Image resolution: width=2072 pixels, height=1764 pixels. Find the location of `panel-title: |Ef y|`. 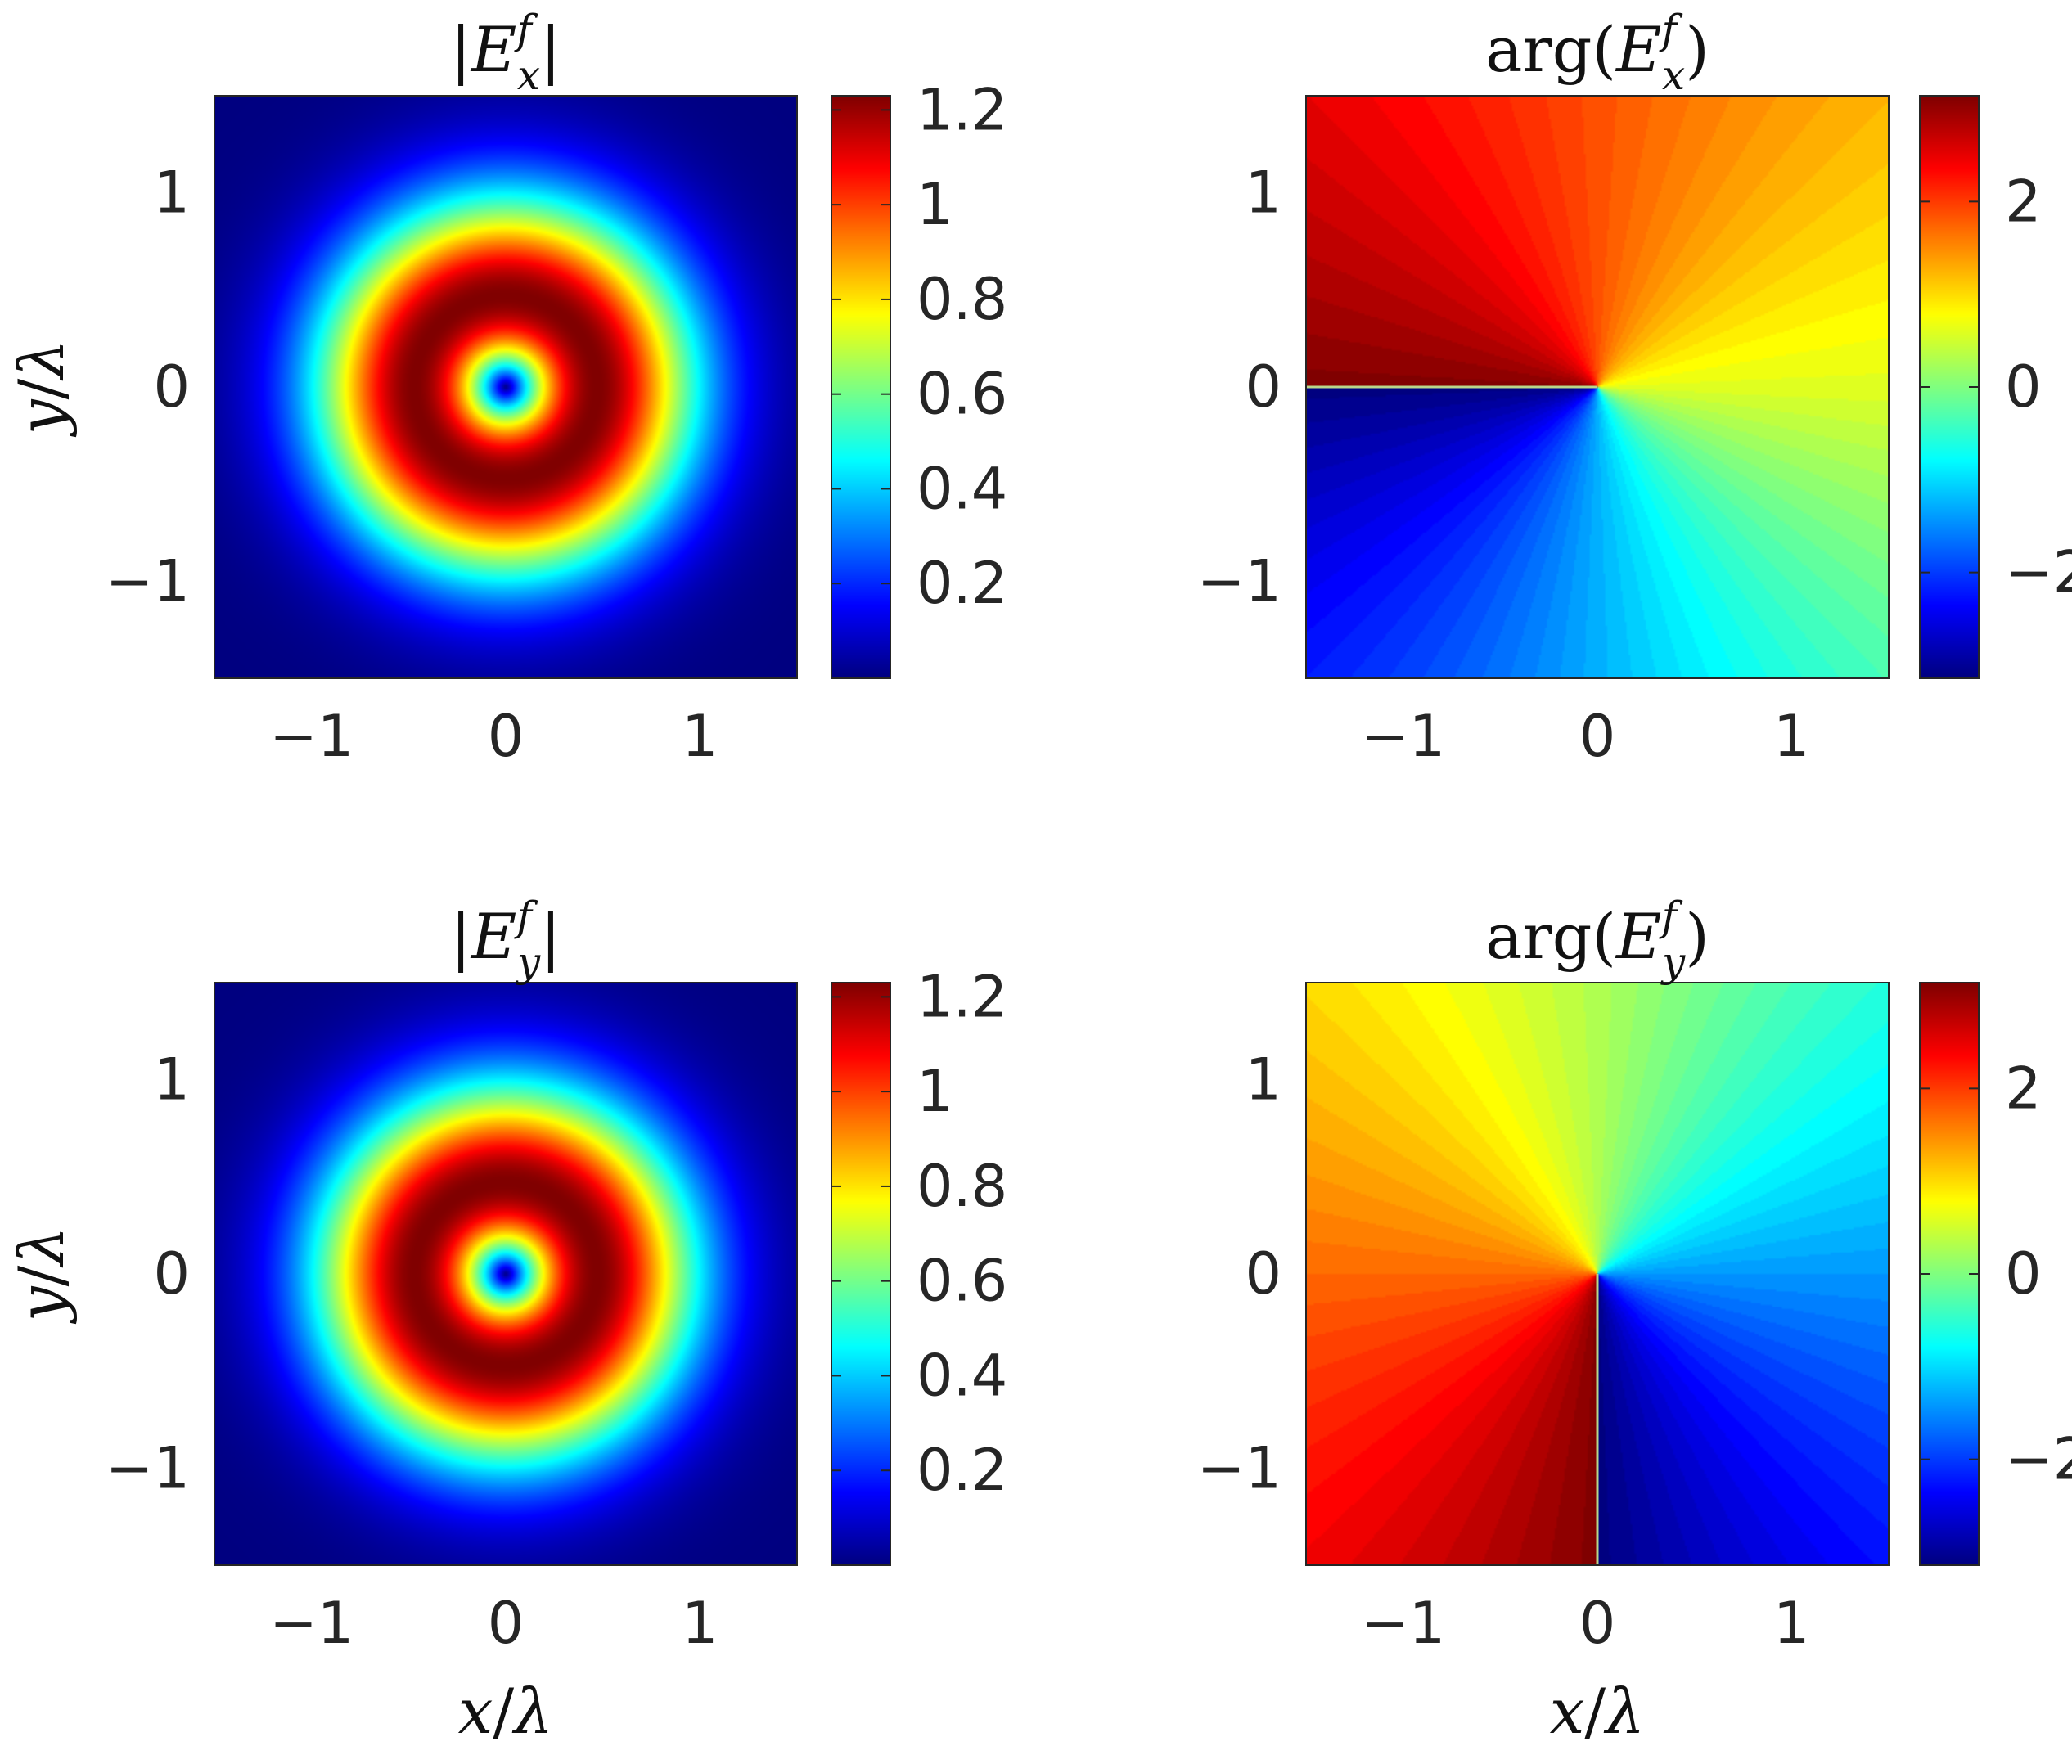

panel-title: |Ef y| is located at coordinates (505, 940).